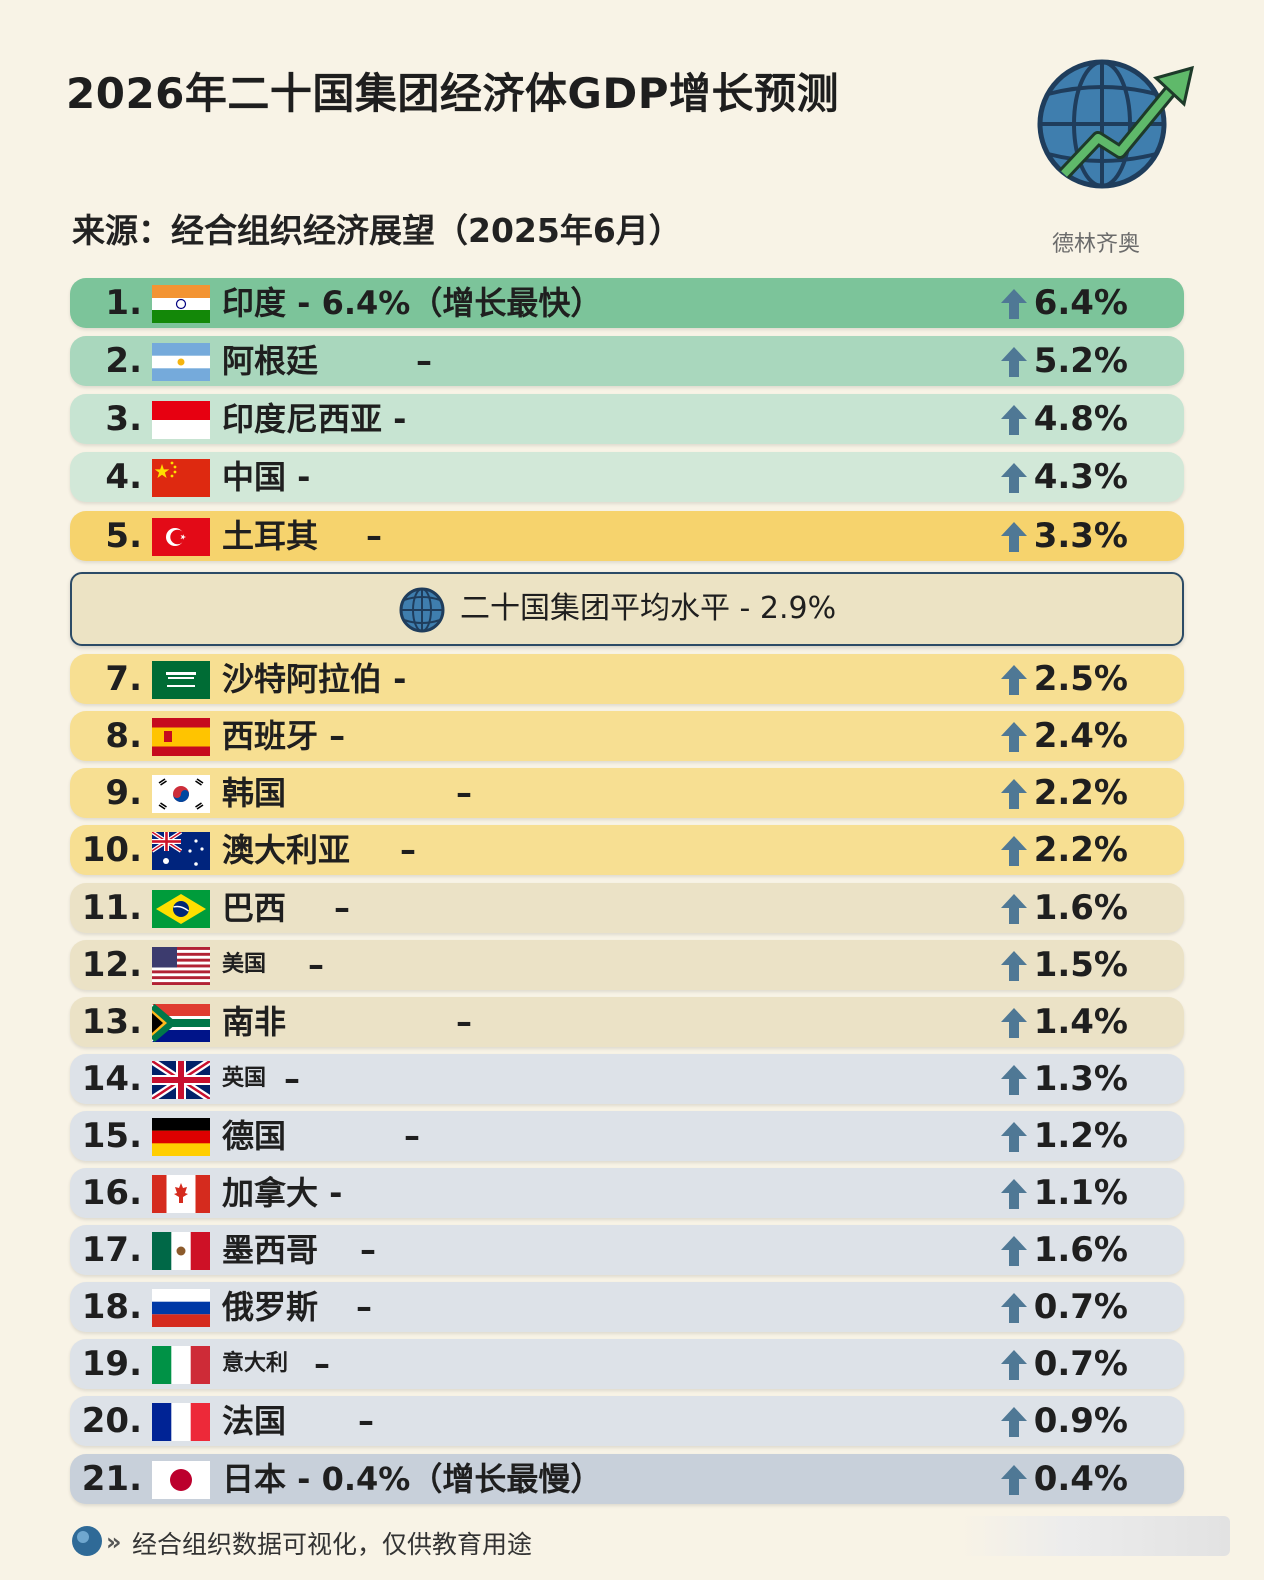  Describe the element at coordinates (181, 362) in the screenshot. I see `argentina-flag` at that location.